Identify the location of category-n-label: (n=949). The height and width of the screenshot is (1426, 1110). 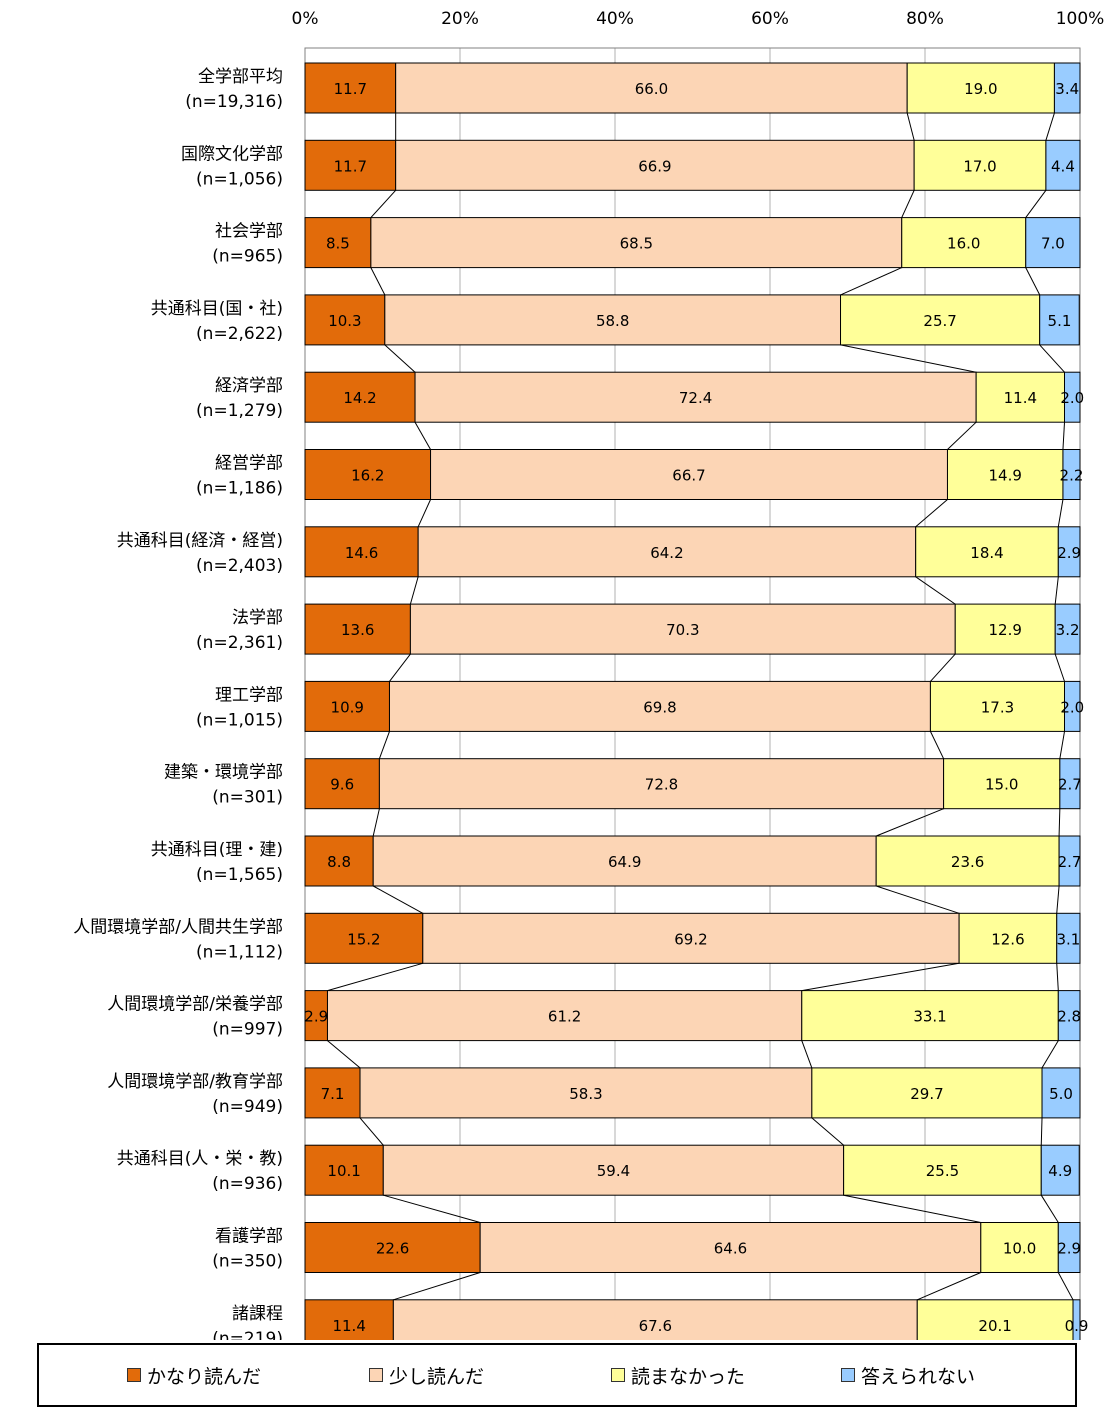
(247, 1107).